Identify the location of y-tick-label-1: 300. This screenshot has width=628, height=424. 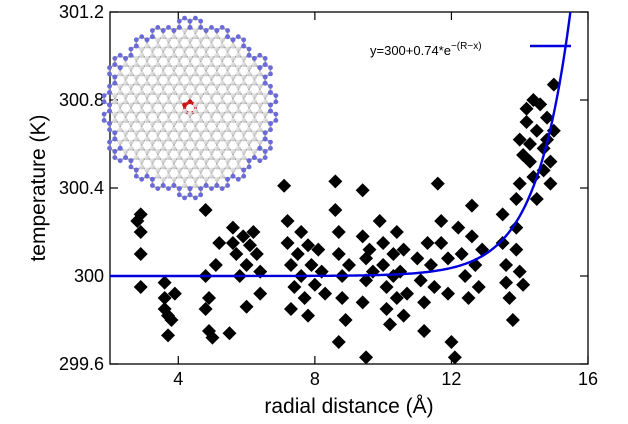
(89, 276).